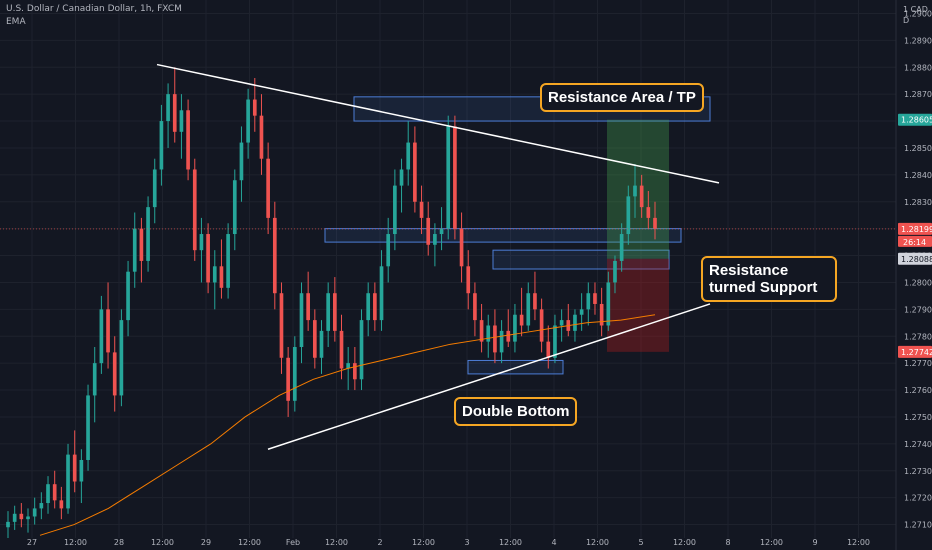 Image resolution: width=932 pixels, height=550 pixels. What do you see at coordinates (918, 363) in the screenshot?
I see `y-tick-label: 1.27700` at bounding box center [918, 363].